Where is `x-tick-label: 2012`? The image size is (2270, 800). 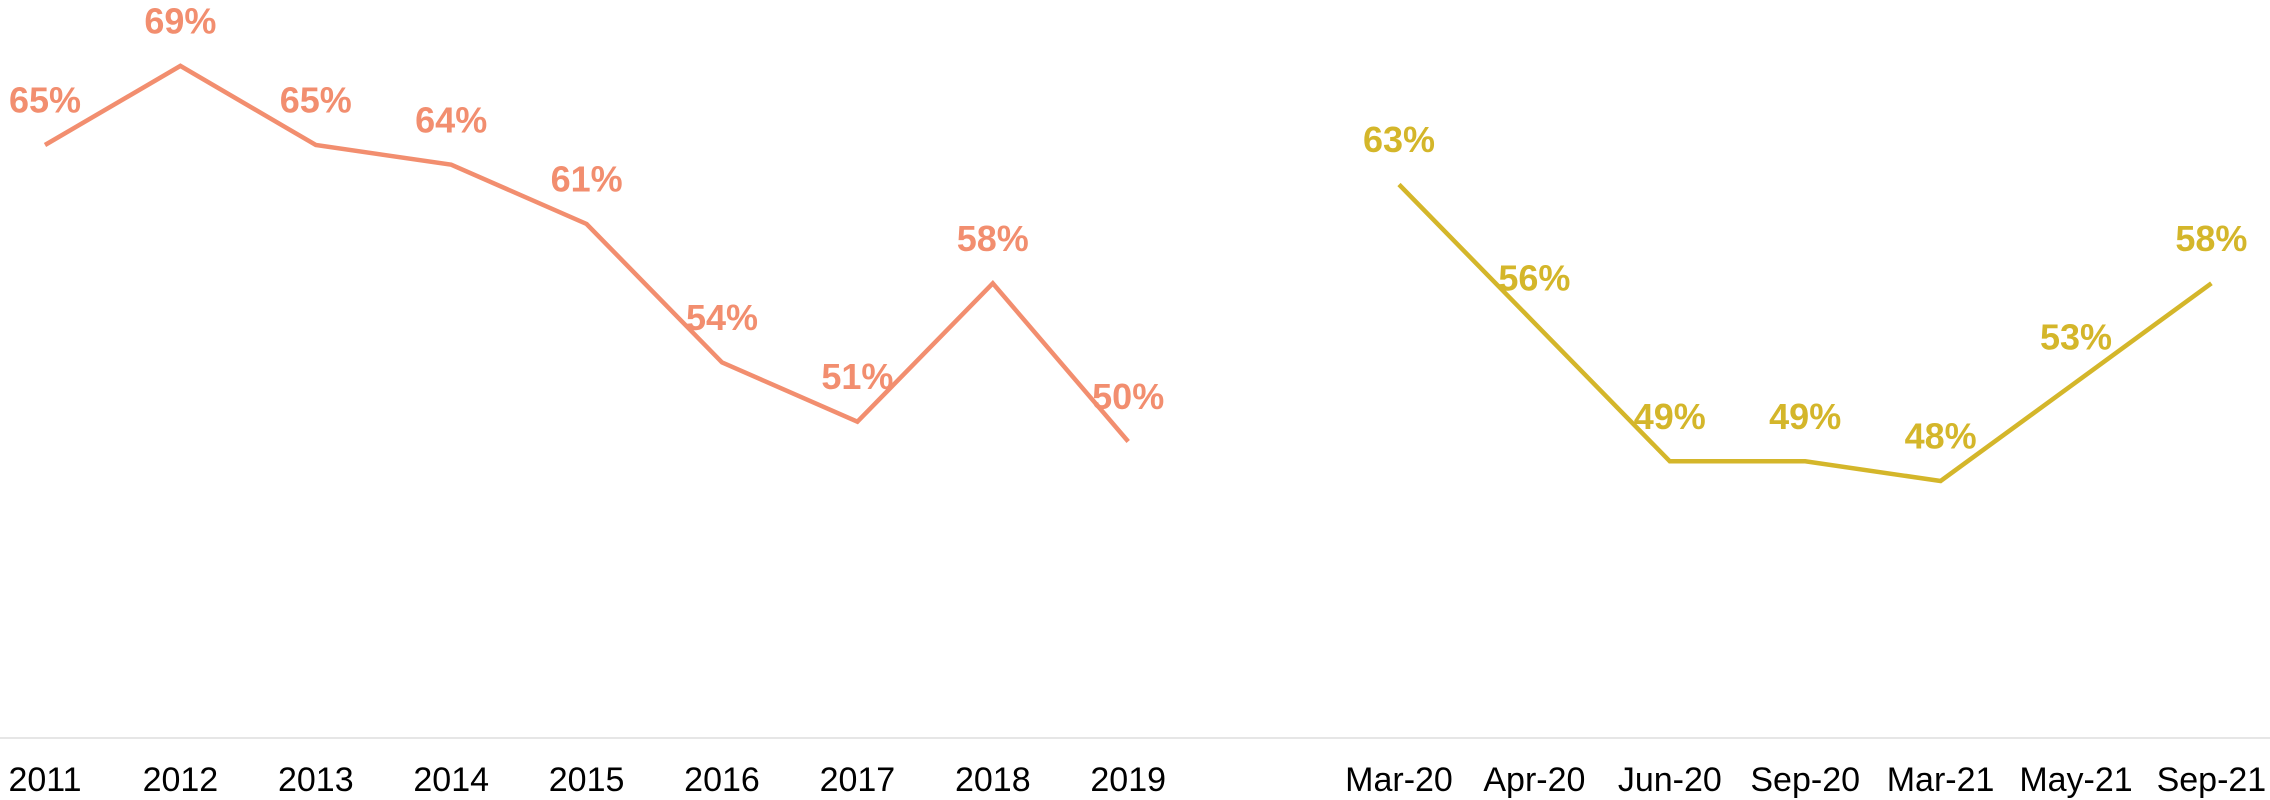
x-tick-label: 2012 is located at coordinates (181, 780).